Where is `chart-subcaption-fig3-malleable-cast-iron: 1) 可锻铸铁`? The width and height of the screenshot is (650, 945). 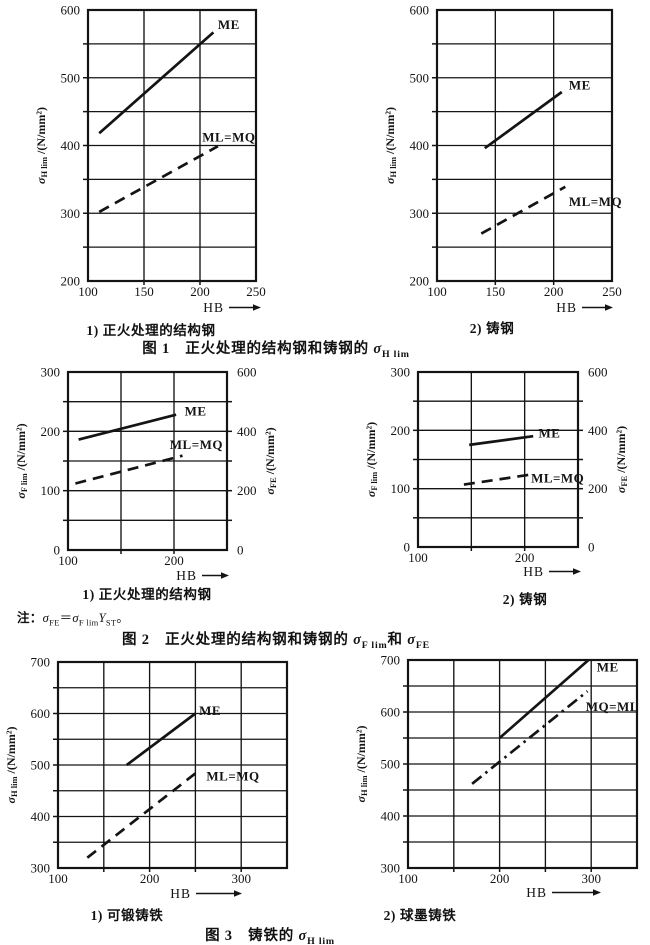 chart-subcaption-fig3-malleable-cast-iron: 1) 可锻铸铁 is located at coordinates (127, 915).